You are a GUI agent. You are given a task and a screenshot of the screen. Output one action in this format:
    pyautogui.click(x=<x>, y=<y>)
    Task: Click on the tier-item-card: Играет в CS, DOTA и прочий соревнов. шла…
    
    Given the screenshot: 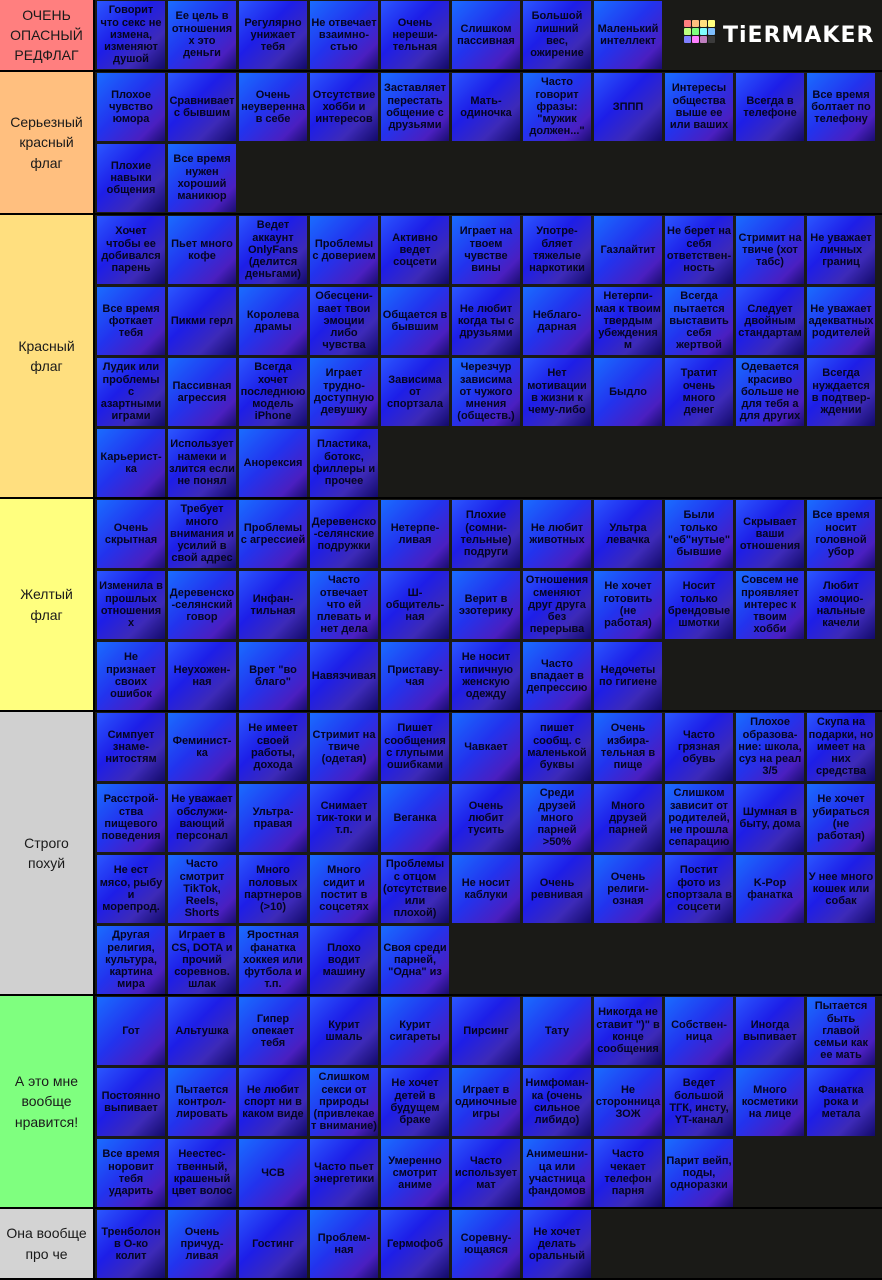 What is the action you would take?
    pyautogui.click(x=202, y=960)
    